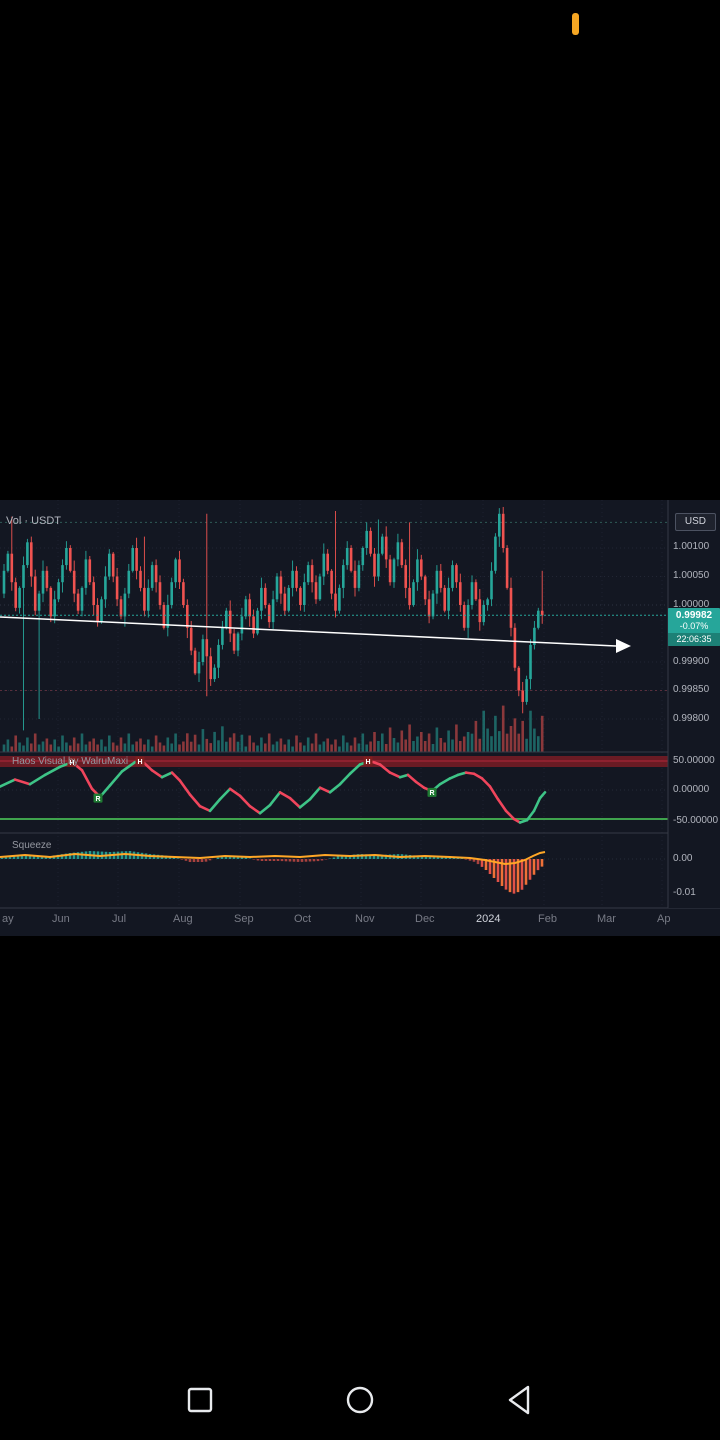  What do you see at coordinates (61, 919) in the screenshot?
I see `time-tick-jun: Jun` at bounding box center [61, 919].